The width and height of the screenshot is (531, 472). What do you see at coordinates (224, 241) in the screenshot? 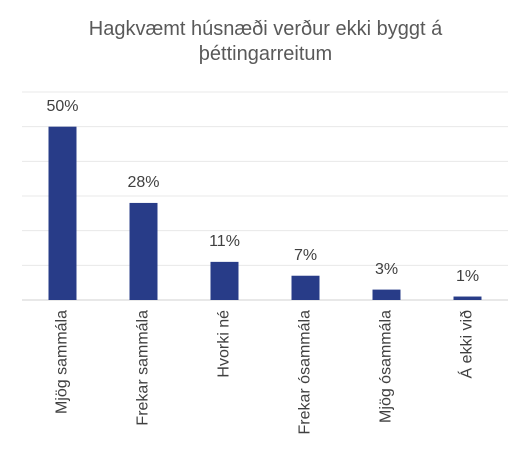
I see `value-label: 11%` at bounding box center [224, 241].